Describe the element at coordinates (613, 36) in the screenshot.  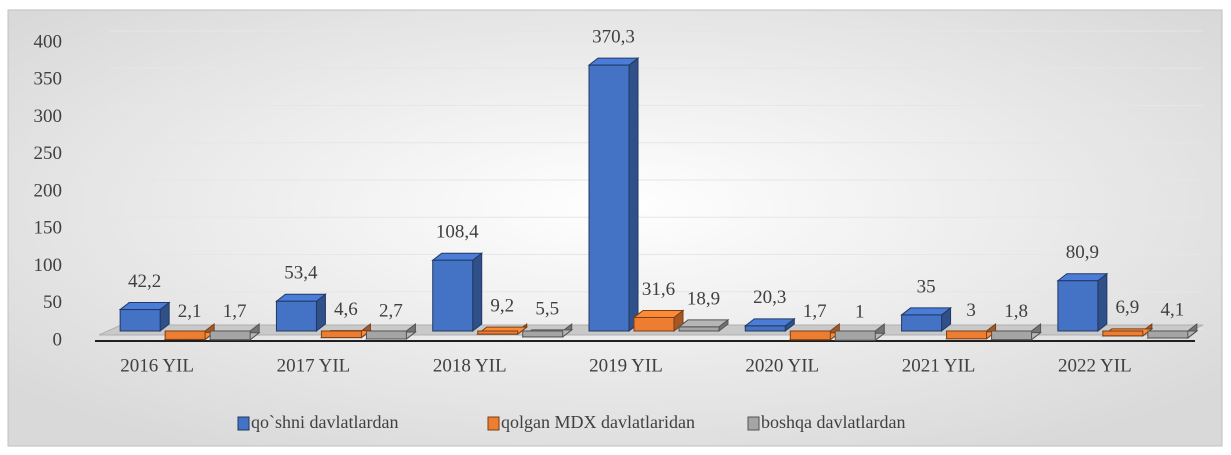
I see `data-label: 370,3` at that location.